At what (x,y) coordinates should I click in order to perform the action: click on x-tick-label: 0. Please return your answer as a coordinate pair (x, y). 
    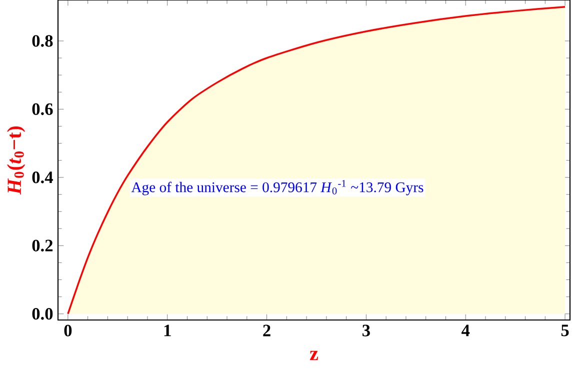
    Looking at the image, I should click on (68, 330).